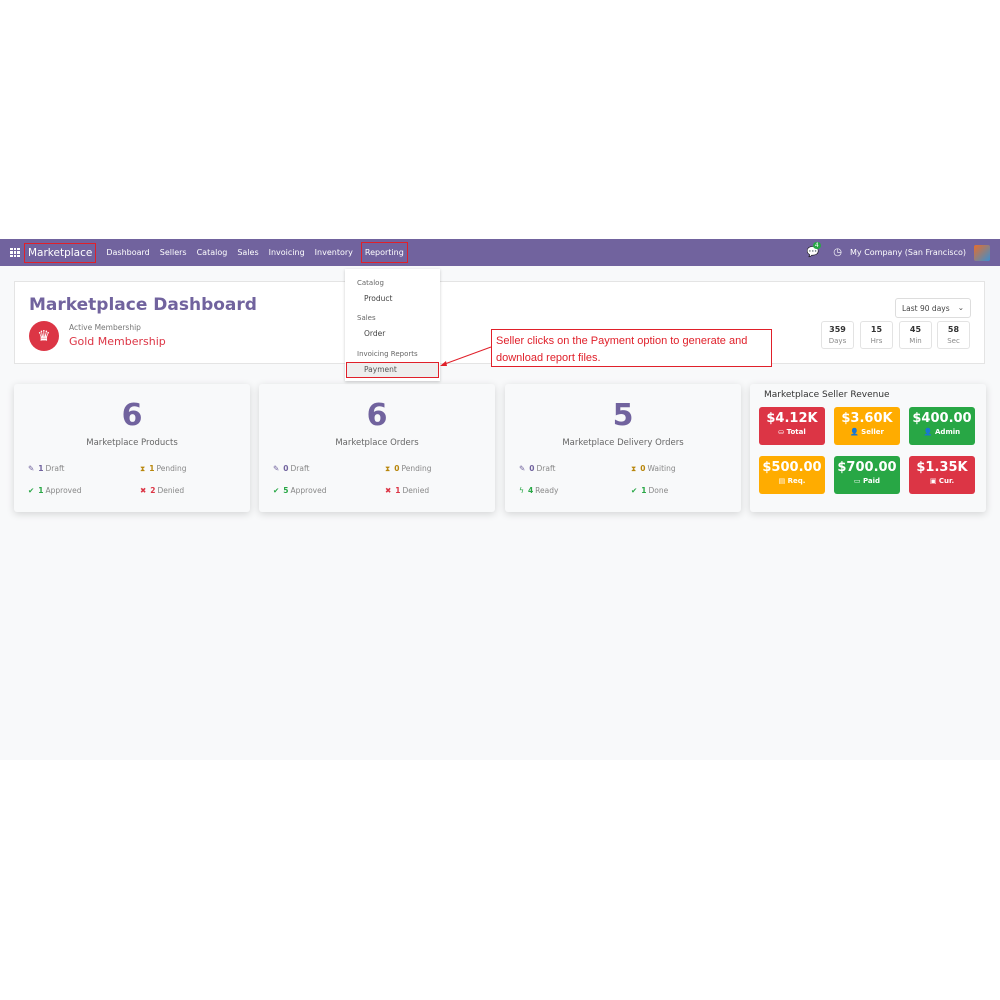  Describe the element at coordinates (915, 329) in the screenshot. I see `countdown-value: 45` at that location.